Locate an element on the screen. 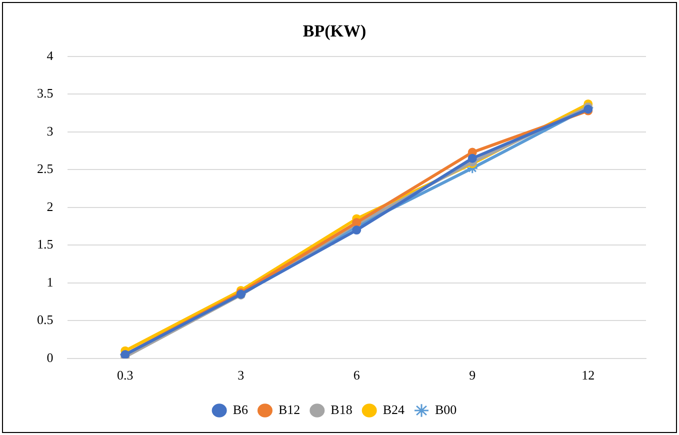 This screenshot has height=435, width=679. y-tick-label: 2 is located at coordinates (50, 206).